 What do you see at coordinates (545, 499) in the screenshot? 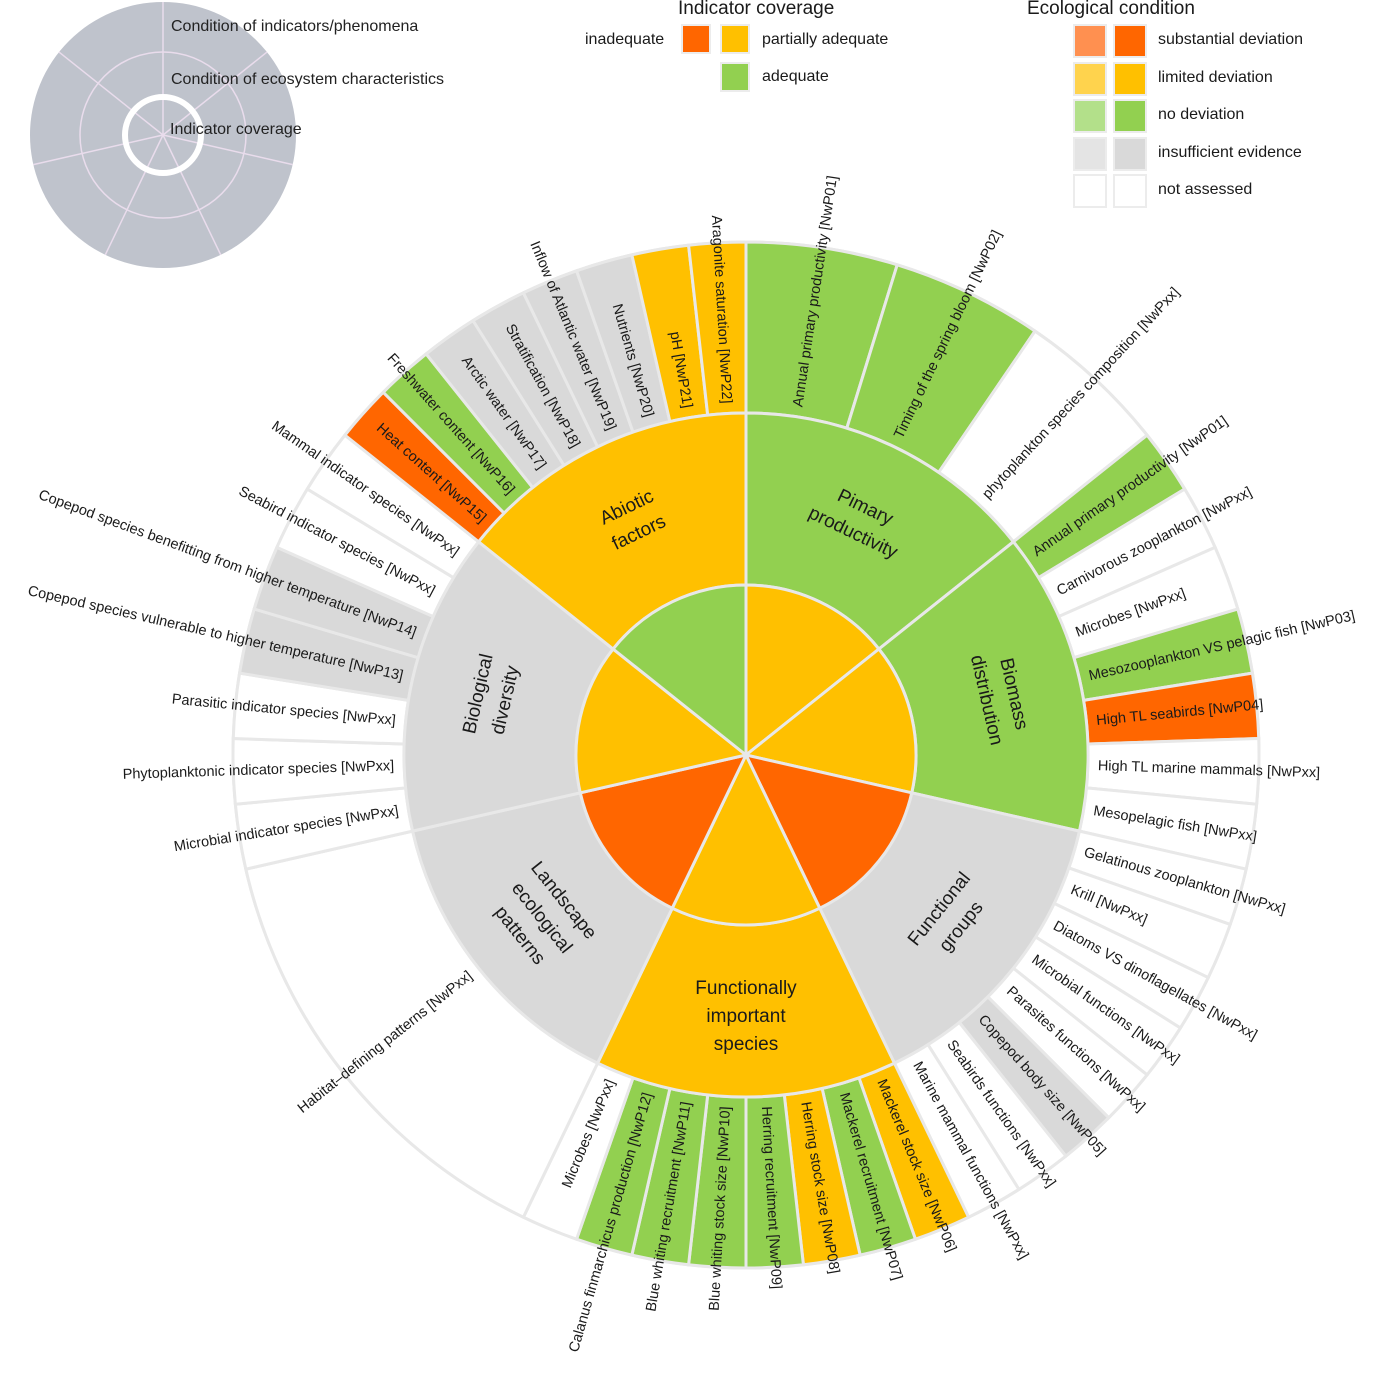
I see `sector-abiotic-factors` at bounding box center [545, 499].